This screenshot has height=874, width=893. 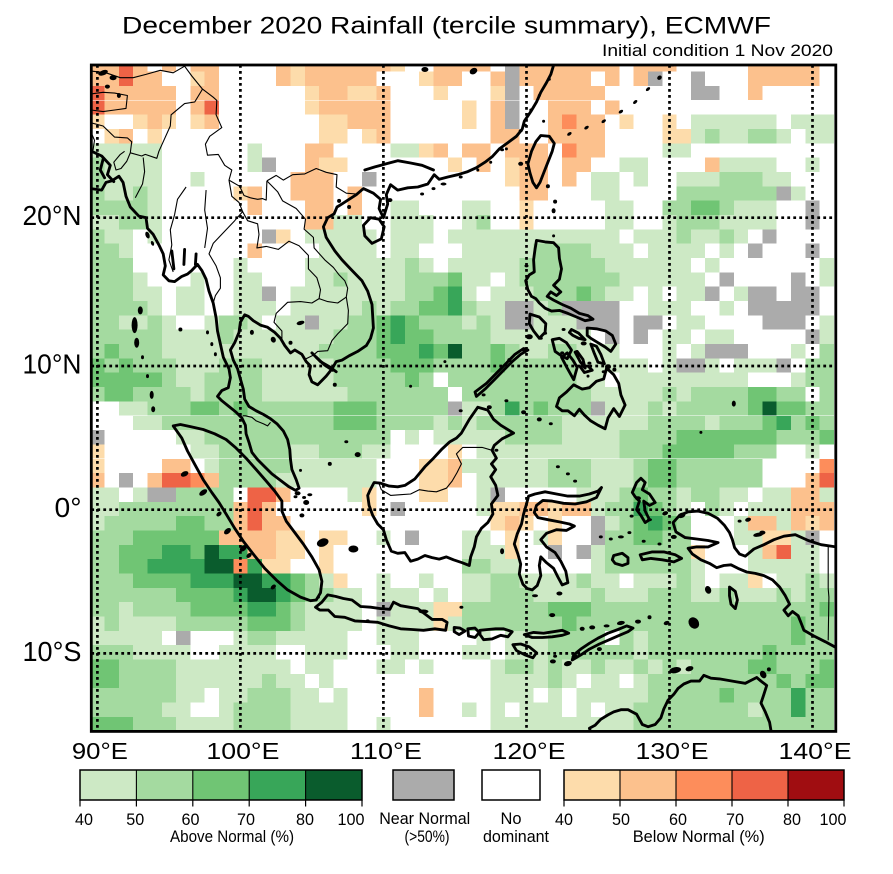 I want to click on svg-text: Near Normal, so click(x=424, y=818).